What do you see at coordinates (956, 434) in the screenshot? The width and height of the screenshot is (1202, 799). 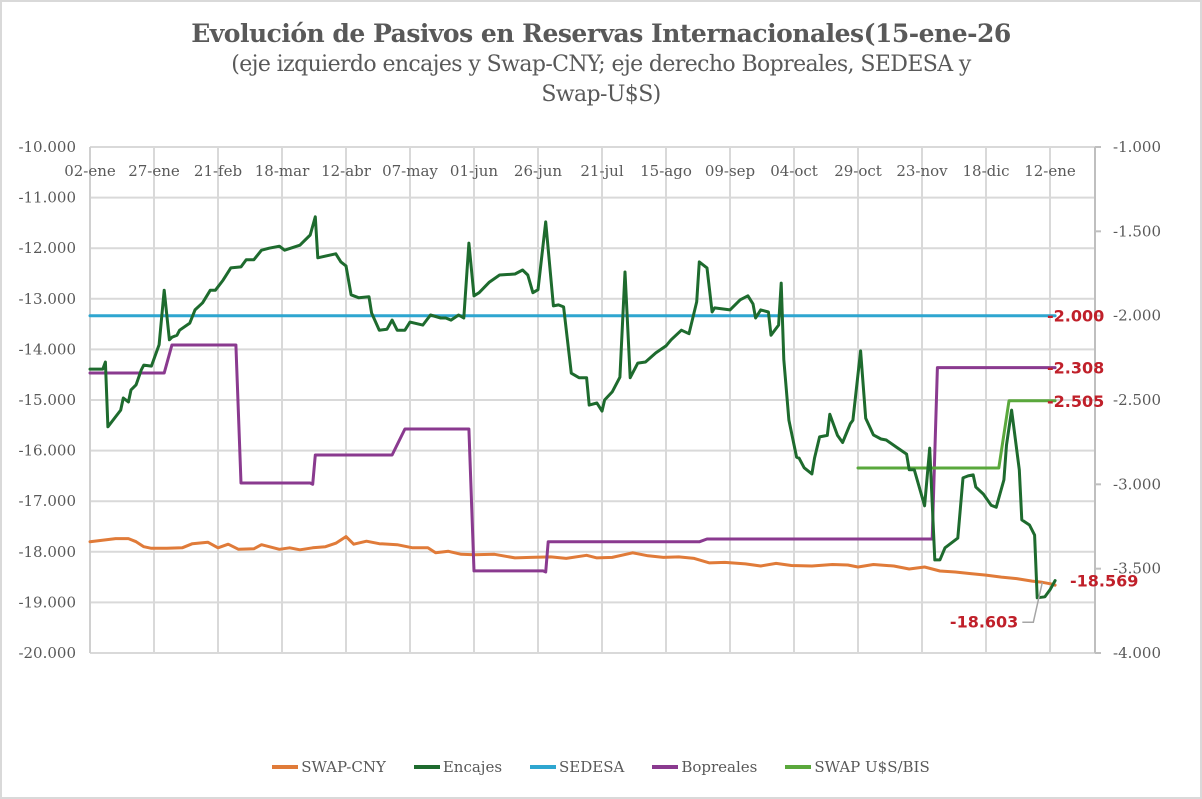 I see `series-line-swap-u-s-bis` at bounding box center [956, 434].